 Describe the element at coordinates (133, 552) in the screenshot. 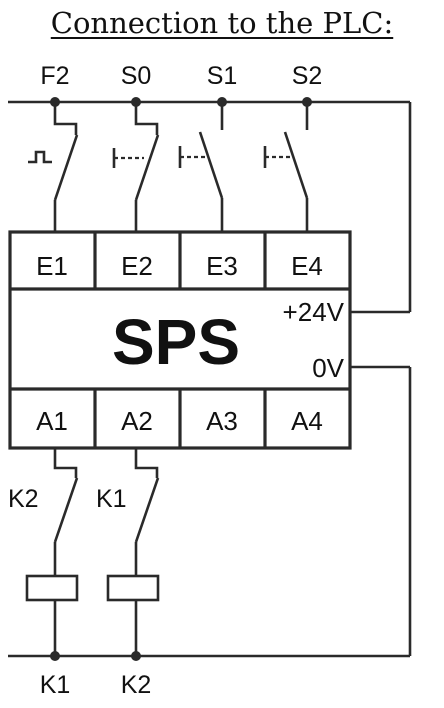

I see `output-branch-a2` at that location.